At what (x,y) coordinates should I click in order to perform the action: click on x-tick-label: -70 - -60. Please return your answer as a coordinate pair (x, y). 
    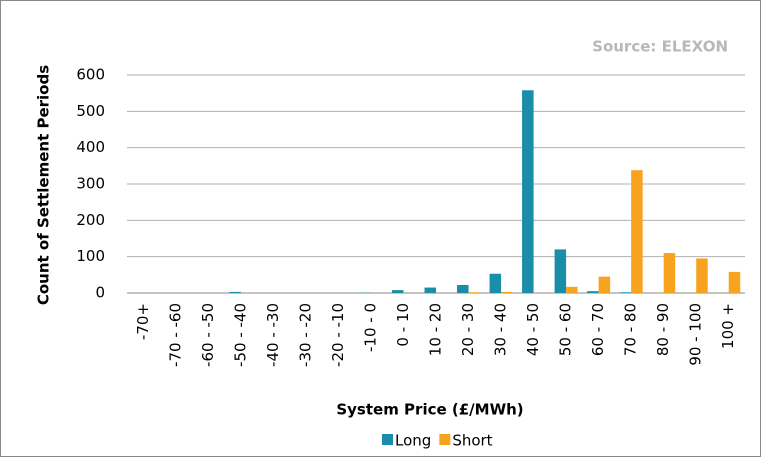
    Looking at the image, I should click on (175, 335).